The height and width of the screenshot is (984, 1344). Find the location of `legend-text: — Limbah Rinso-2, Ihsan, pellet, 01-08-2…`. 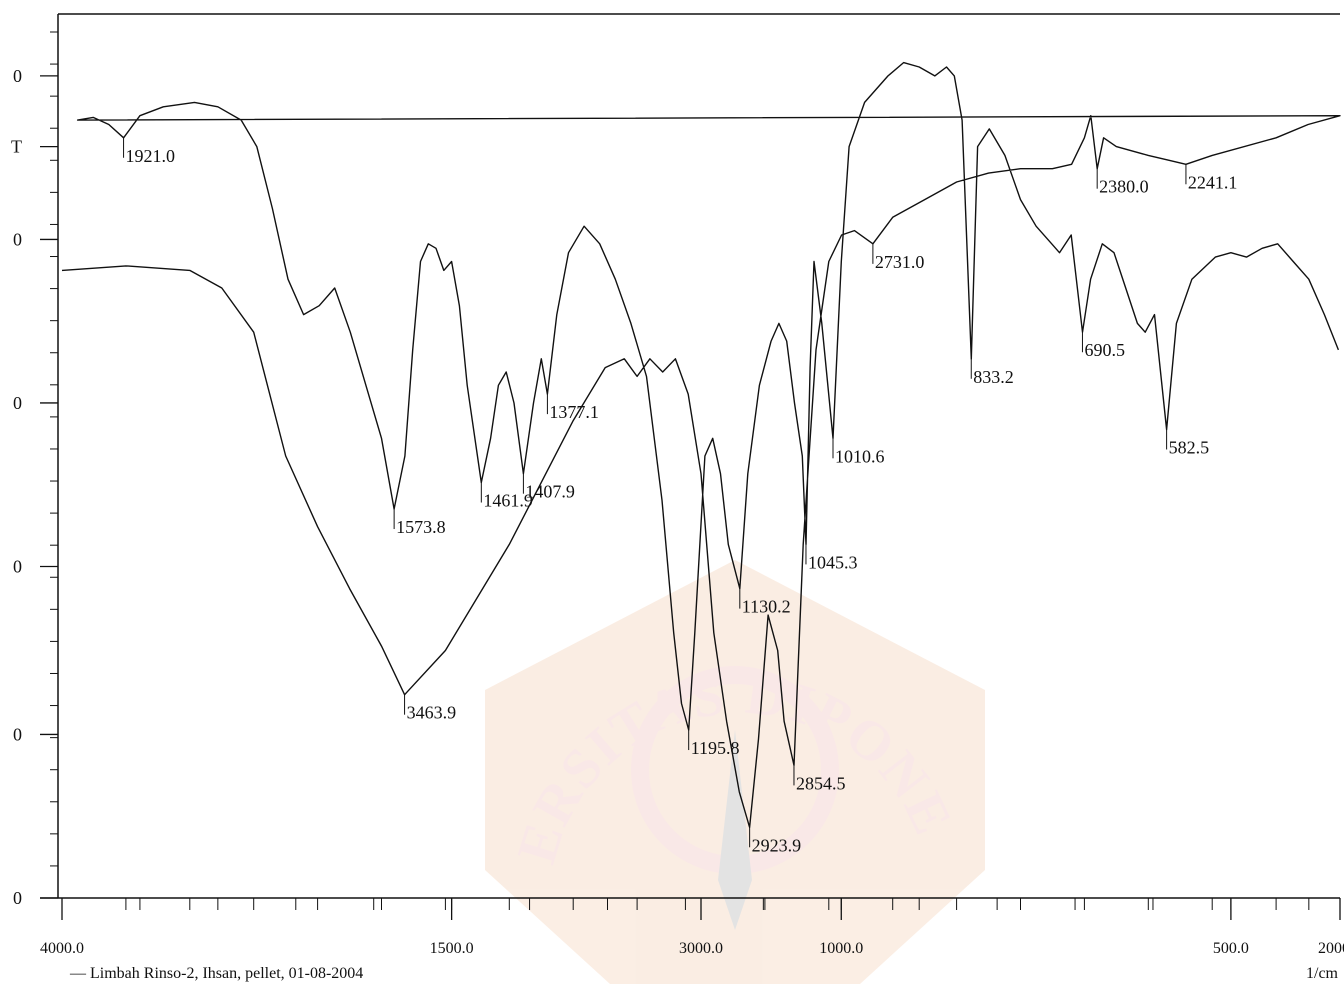

legend-text: — Limbah Rinso-2, Ihsan, pellet, 01-08-2… is located at coordinates (216, 973).